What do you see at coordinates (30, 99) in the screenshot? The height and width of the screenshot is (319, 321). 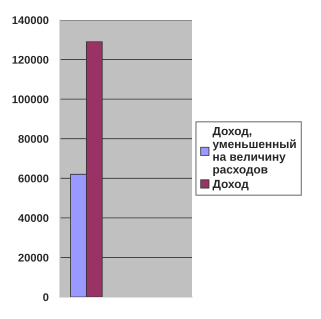 I see `y-tick-label: 100000` at bounding box center [30, 99].